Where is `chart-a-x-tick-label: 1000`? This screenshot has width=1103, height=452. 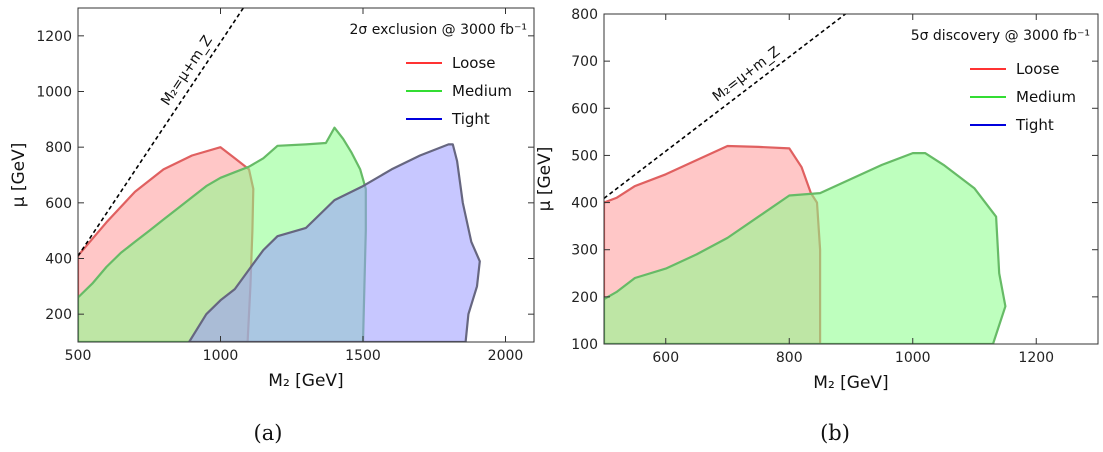
chart-a-x-tick-label: 1000 is located at coordinates (221, 356).